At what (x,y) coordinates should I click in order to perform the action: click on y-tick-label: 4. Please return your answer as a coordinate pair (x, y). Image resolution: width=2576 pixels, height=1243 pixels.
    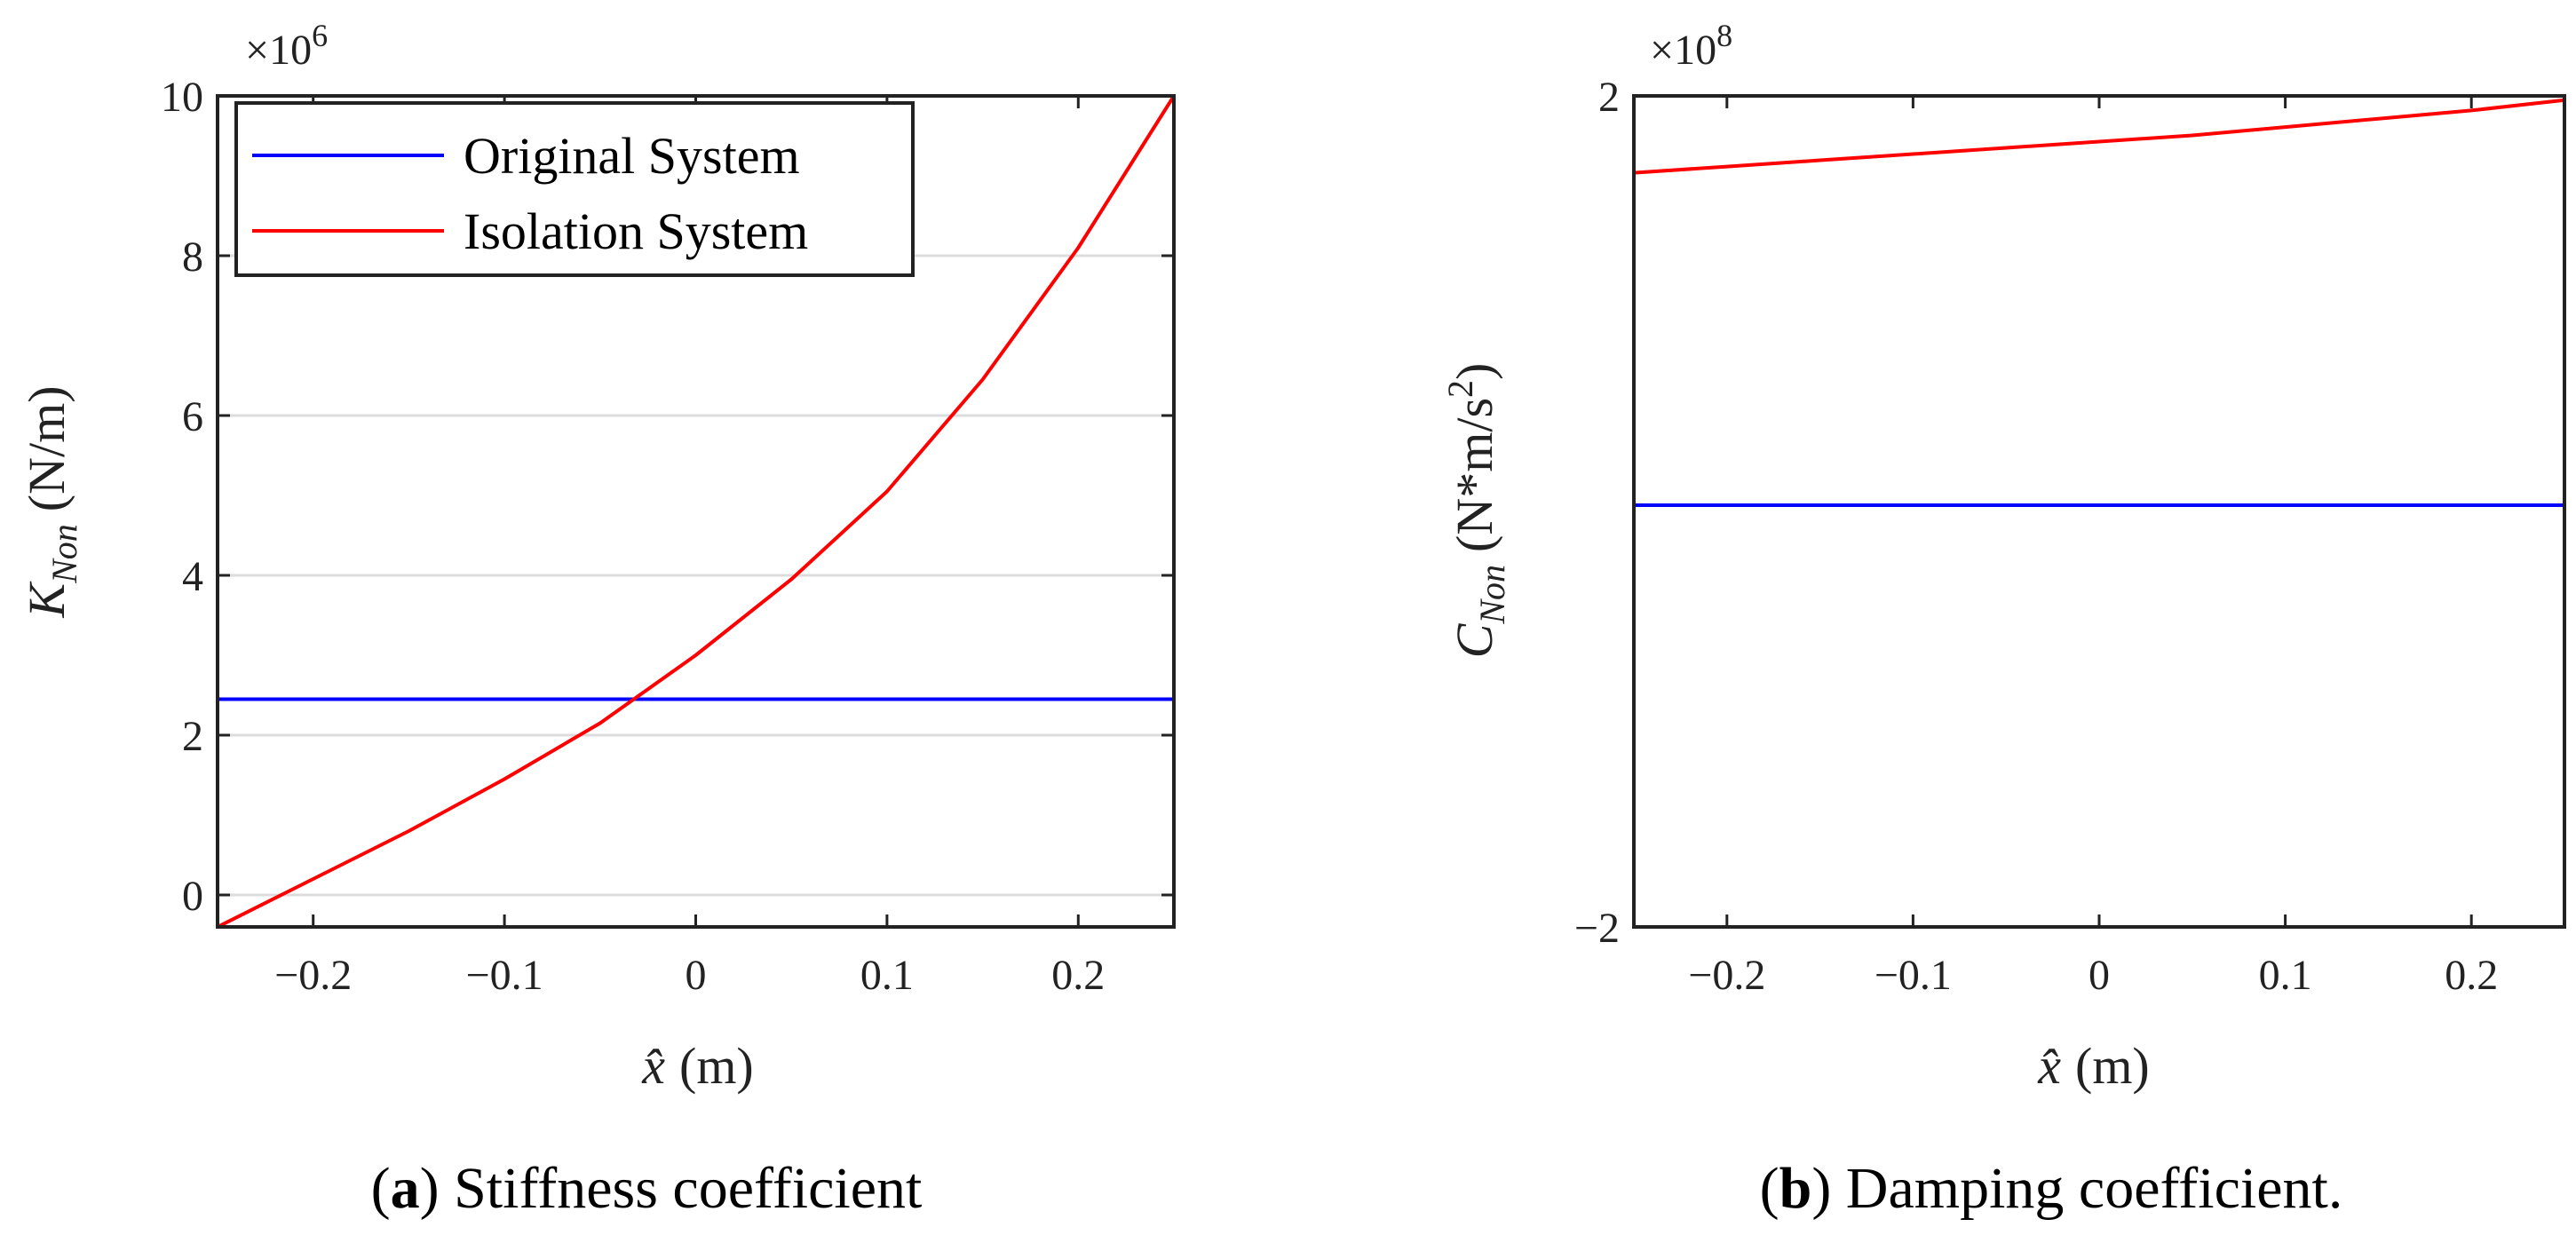
    Looking at the image, I should click on (193, 576).